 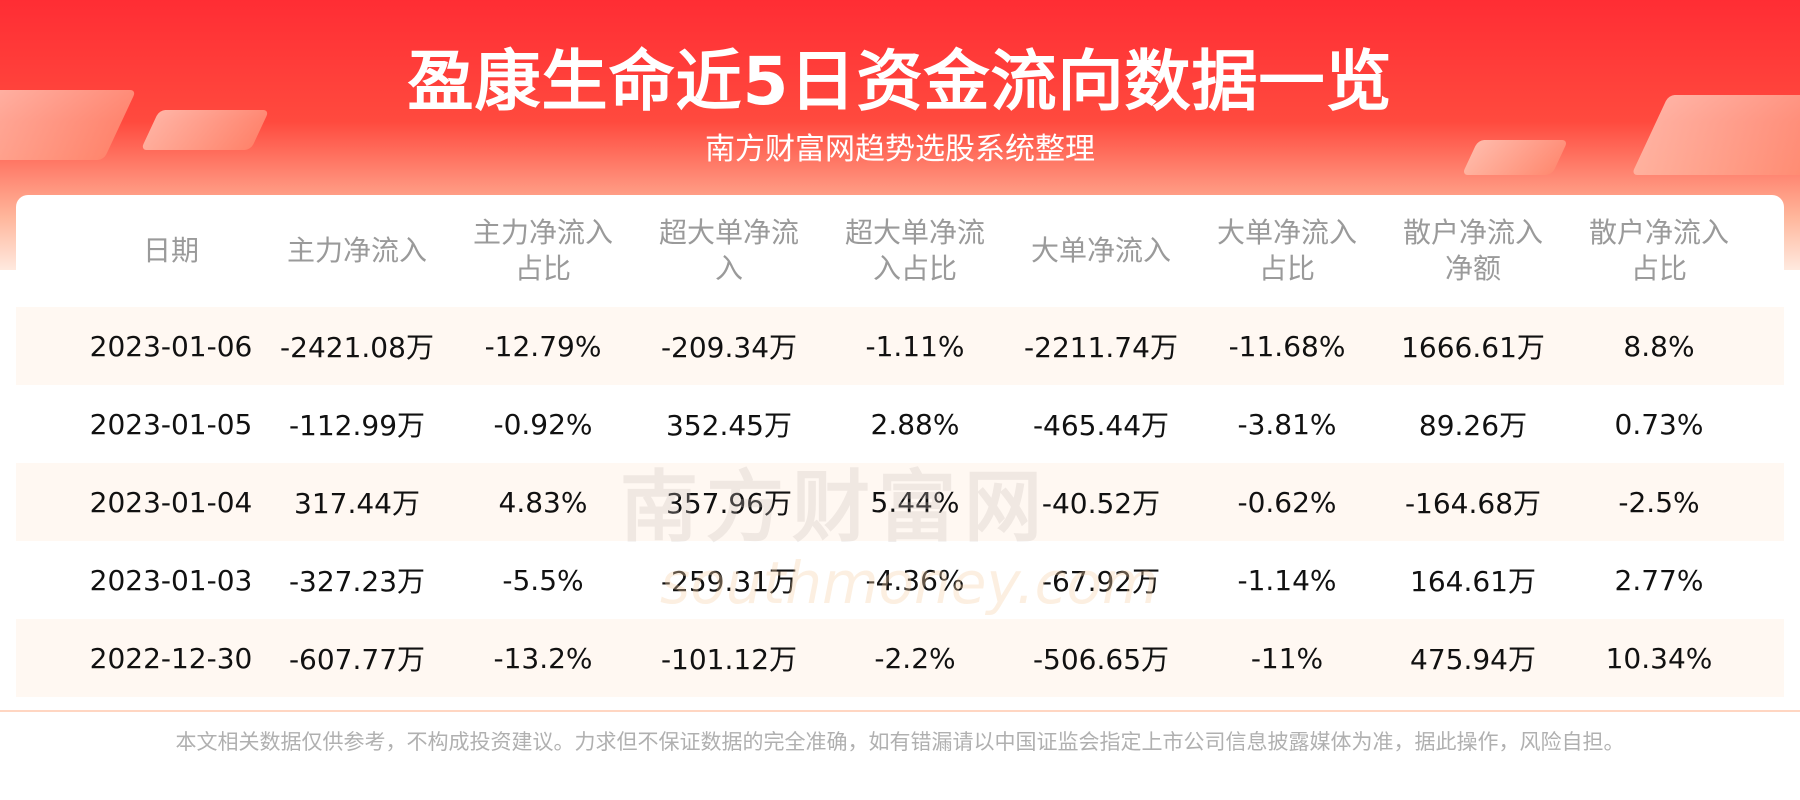 What do you see at coordinates (915, 424) in the screenshot?
I see `data-cell: 2.88%` at bounding box center [915, 424].